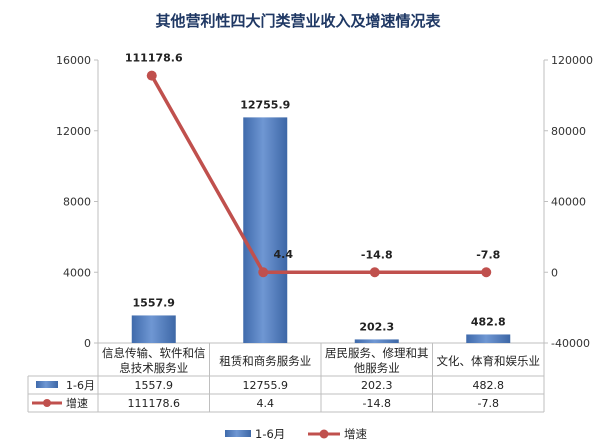 The width and height of the screenshot is (596, 447). Describe the element at coordinates (47, 403) in the screenshot. I see `table-line-key-marker` at that location.